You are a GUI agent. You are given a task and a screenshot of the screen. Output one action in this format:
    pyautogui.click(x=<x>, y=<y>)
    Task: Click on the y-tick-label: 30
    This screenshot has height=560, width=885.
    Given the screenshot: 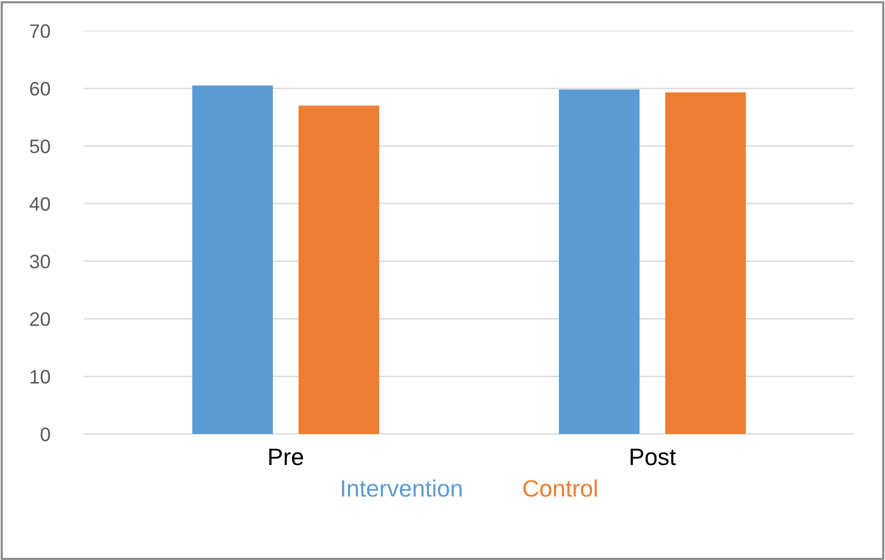 What is the action you would take?
    pyautogui.click(x=40, y=261)
    